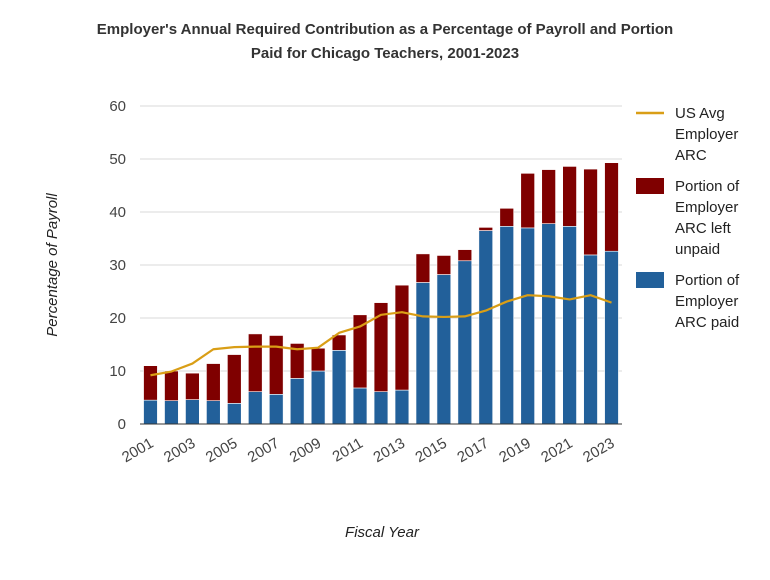 The image size is (770, 580). I want to click on x-tick-label: 2013, so click(389, 450).